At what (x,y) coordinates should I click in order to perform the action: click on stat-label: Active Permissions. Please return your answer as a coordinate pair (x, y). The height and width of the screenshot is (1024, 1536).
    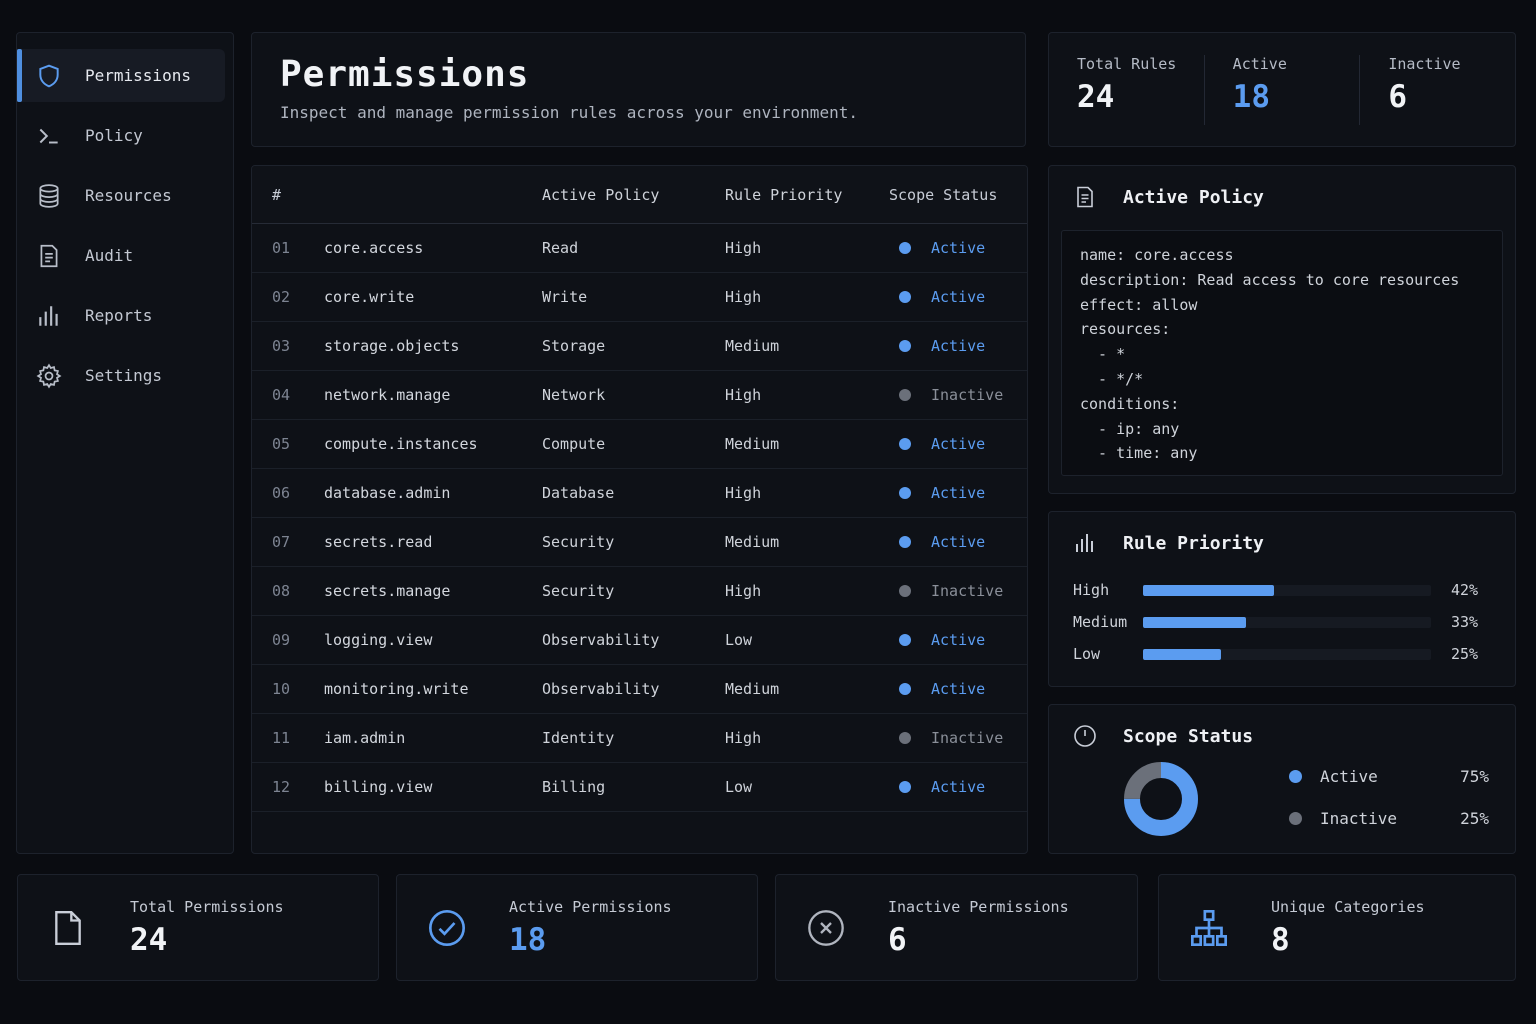
    Looking at the image, I should click on (590, 906).